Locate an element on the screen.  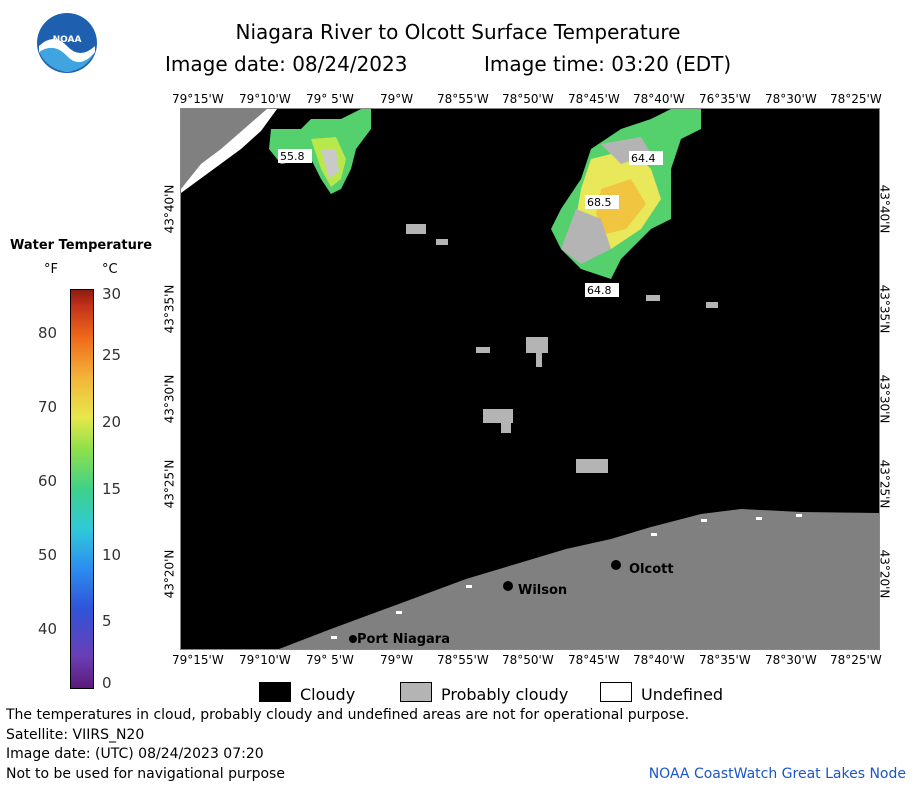
lat-tick: 43°40'N is located at coordinates (169, 209).